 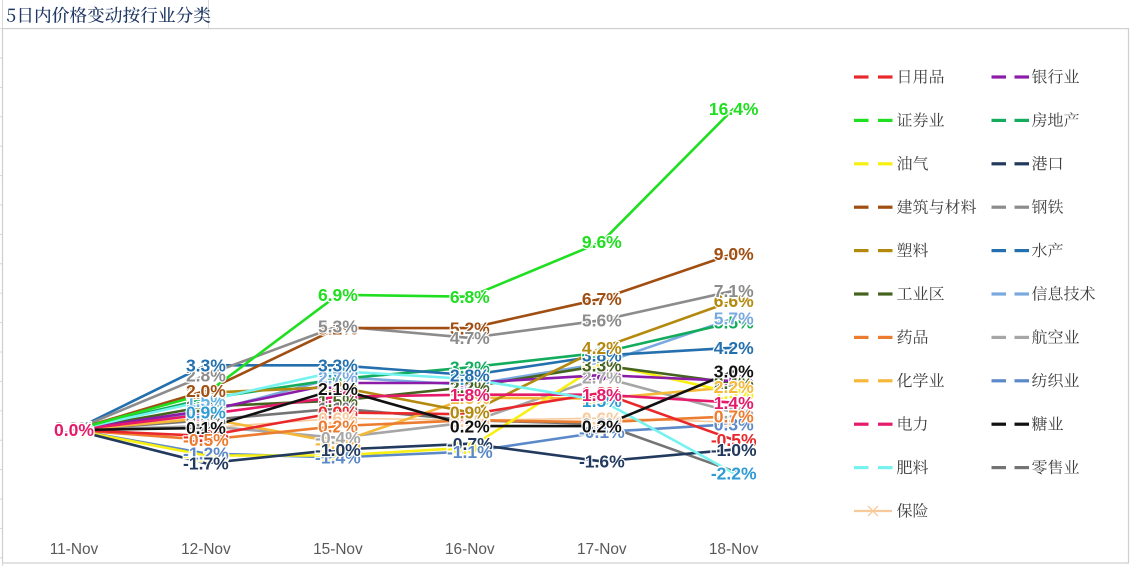 I want to click on svg-text: 18-Nov, so click(x=734, y=549).